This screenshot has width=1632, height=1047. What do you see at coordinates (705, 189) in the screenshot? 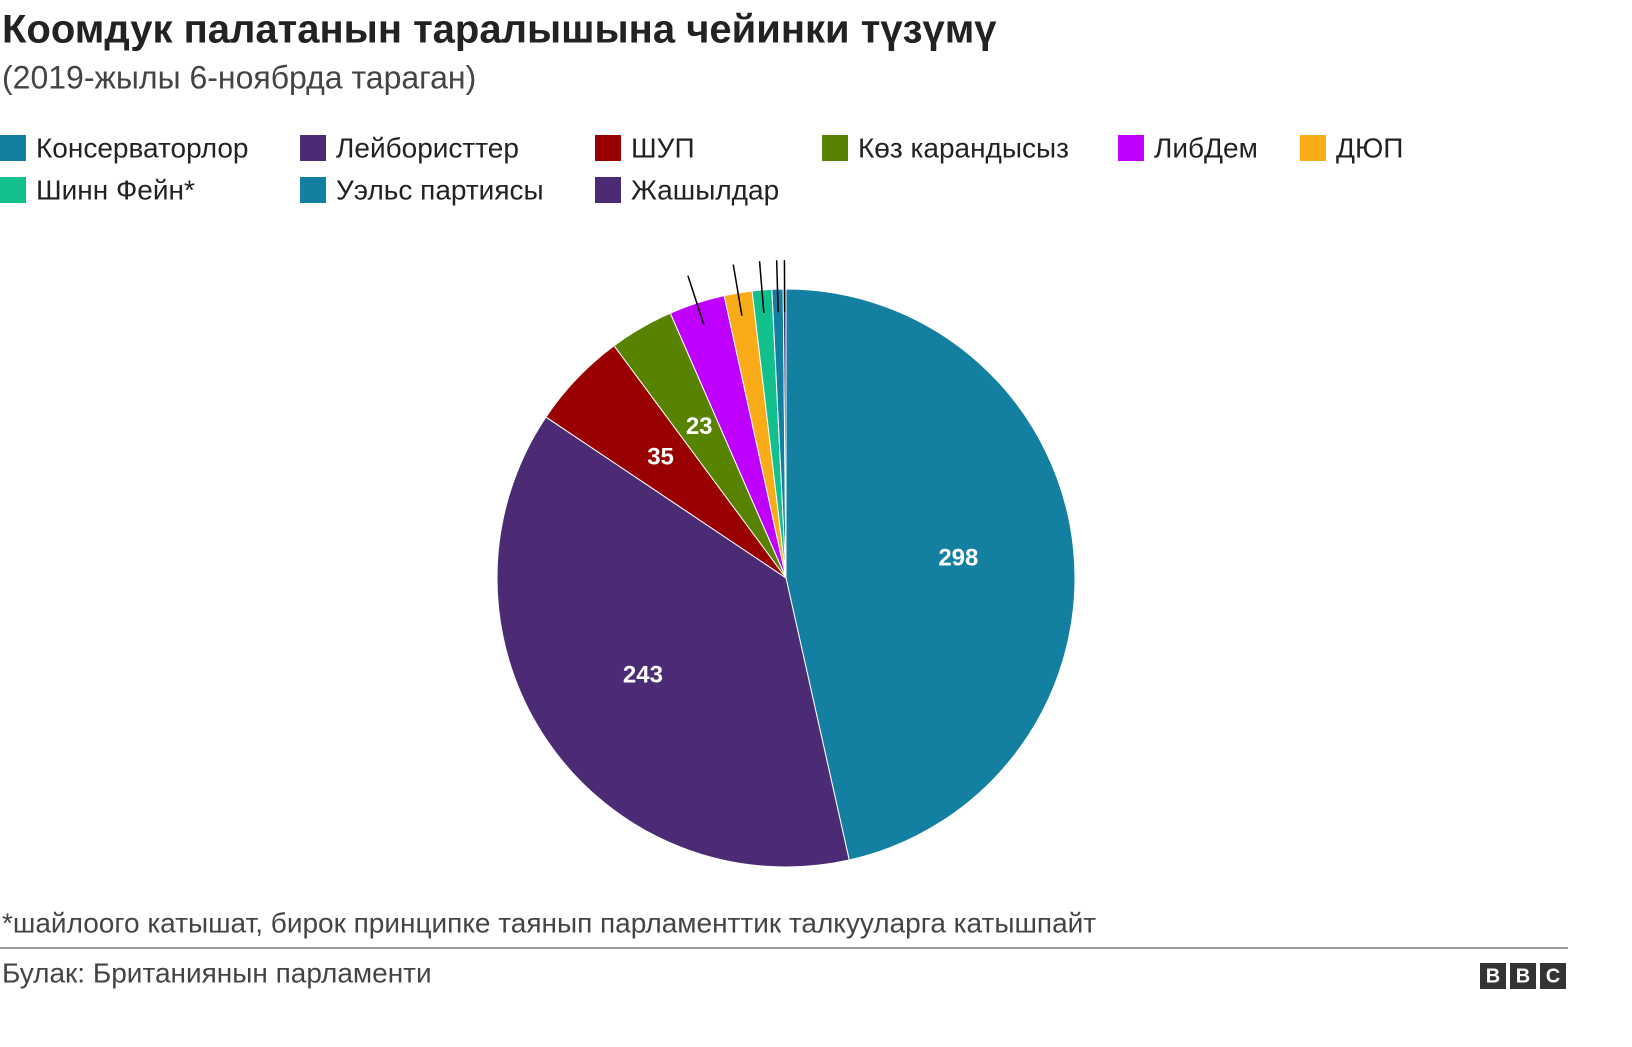
I see `legend-label: Жашылдар` at bounding box center [705, 189].